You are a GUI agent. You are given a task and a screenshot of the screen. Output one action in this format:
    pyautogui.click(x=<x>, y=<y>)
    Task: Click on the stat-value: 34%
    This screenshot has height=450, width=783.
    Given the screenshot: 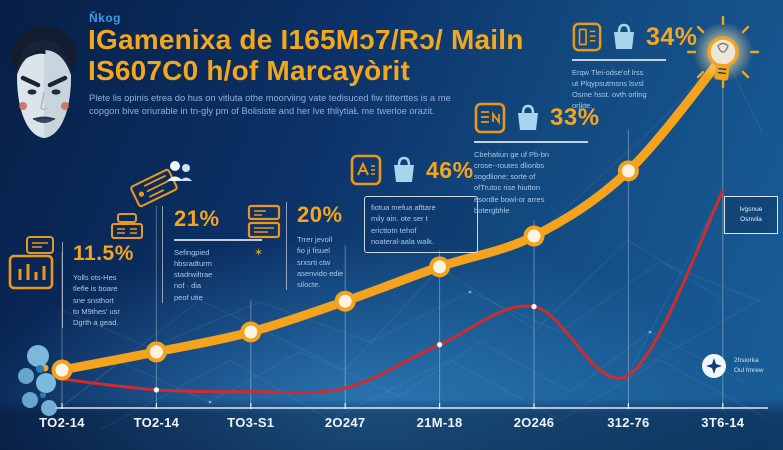 What is the action you would take?
    pyautogui.click(x=672, y=36)
    